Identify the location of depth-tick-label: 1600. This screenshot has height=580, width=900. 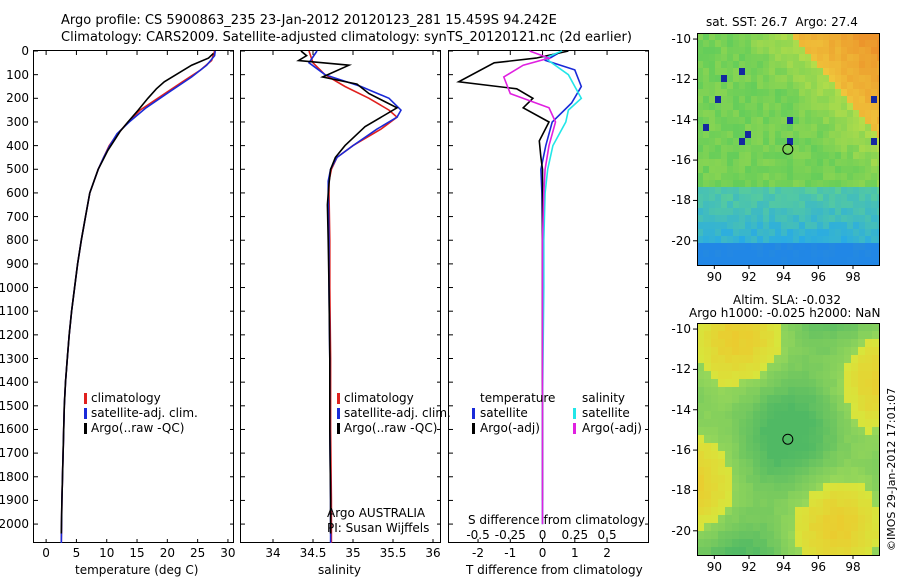
(14, 429).